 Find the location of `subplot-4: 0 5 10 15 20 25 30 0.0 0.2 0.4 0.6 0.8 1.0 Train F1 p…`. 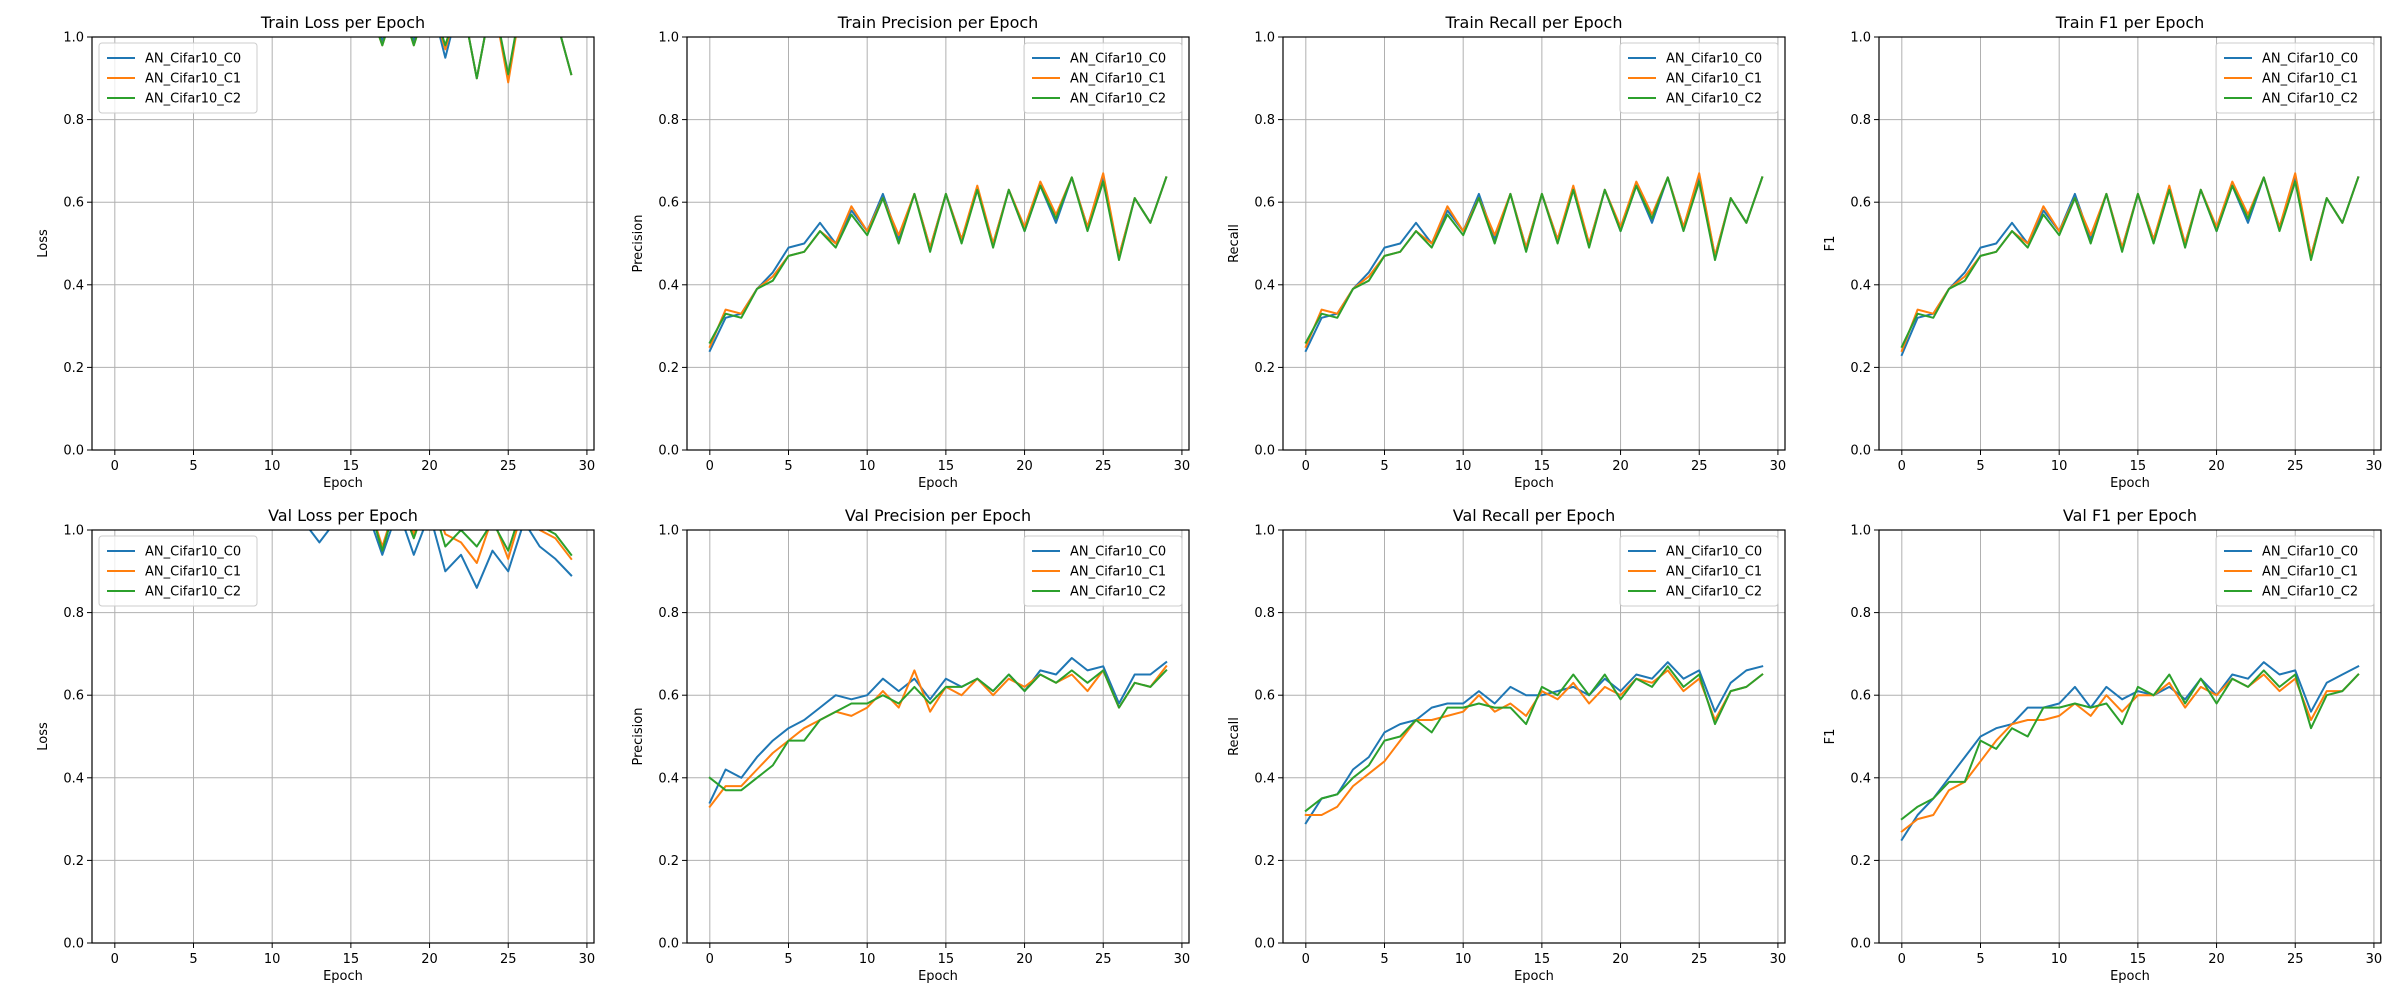

subplot-4: 0 5 10 15 20 25 30 0.0 0.2 0.4 0.6 0.8 1.0 Train F1 p… is located at coordinates (2102, 252).